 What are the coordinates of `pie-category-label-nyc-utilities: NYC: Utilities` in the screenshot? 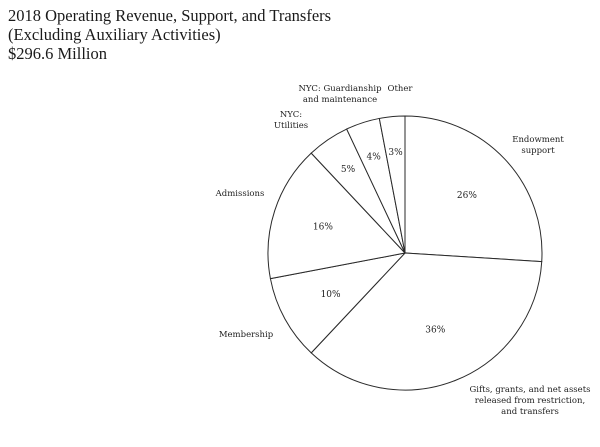 It's located at (291, 120).